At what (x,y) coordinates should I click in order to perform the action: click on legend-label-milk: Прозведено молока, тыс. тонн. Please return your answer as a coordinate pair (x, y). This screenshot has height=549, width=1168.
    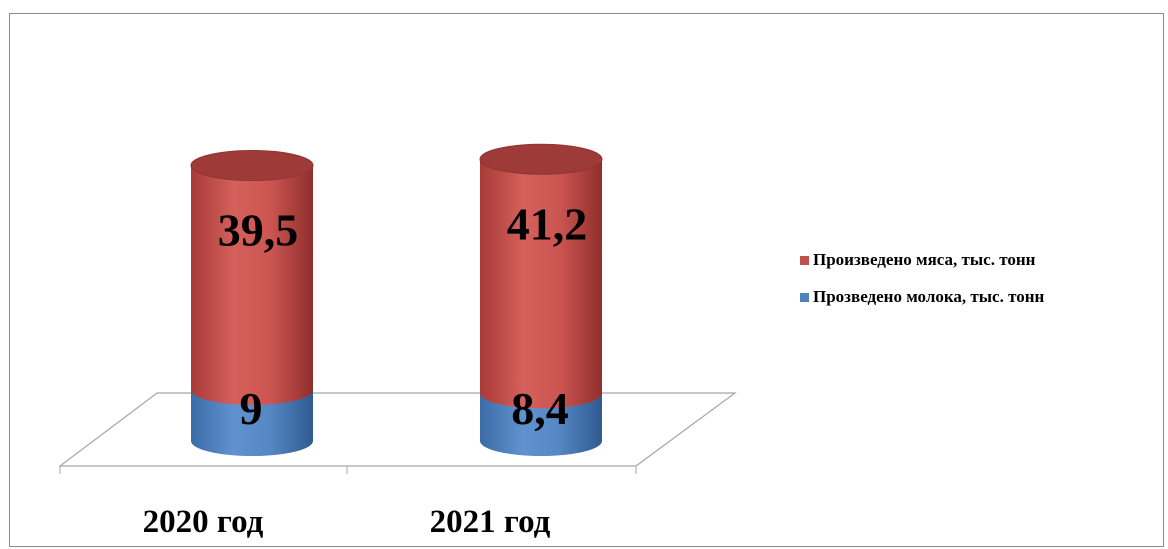
    Looking at the image, I should click on (929, 296).